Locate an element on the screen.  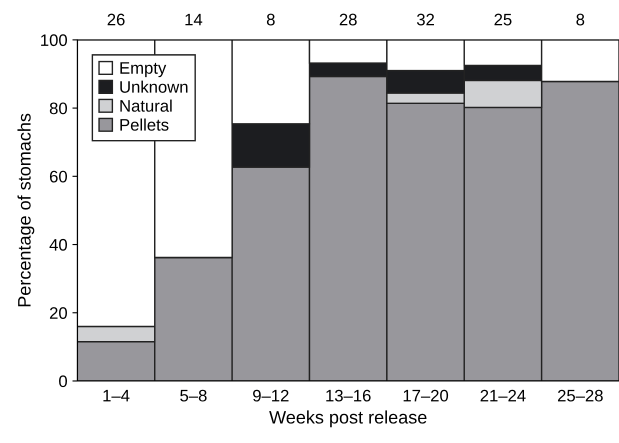
y-tick-label: 60 is located at coordinates (59, 176).